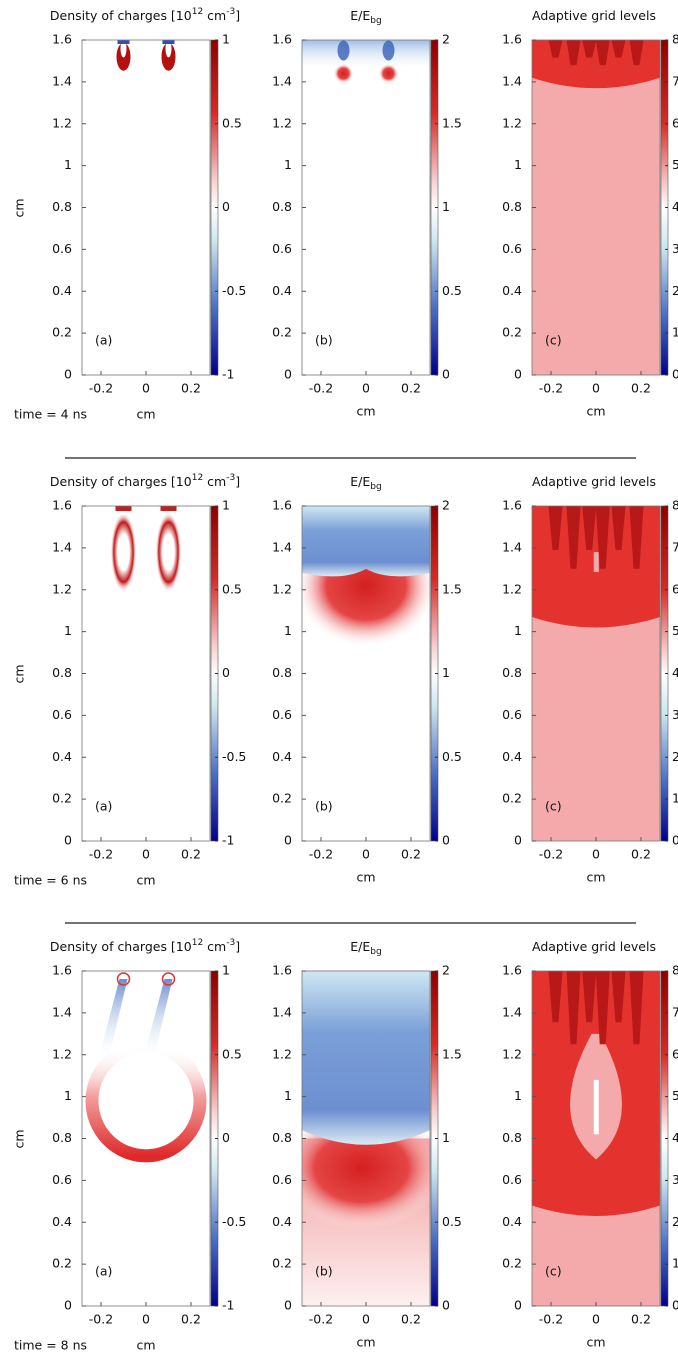 Image resolution: width=678 pixels, height=1362 pixels. I want to click on title-part: Adaptive grid levels, so click(594, 481).